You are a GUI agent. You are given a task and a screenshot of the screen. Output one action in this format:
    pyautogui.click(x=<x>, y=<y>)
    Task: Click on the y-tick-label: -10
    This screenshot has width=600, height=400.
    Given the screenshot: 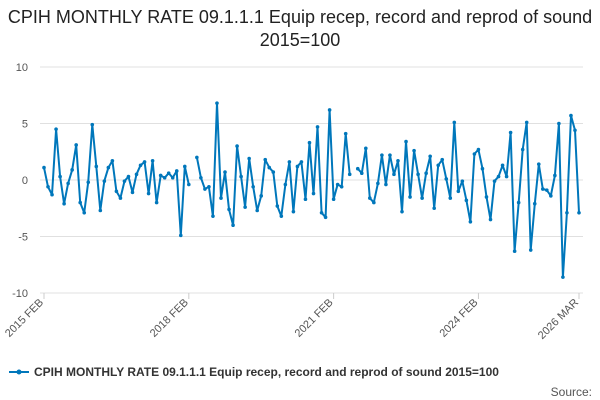 What is the action you would take?
    pyautogui.click(x=20, y=294)
    